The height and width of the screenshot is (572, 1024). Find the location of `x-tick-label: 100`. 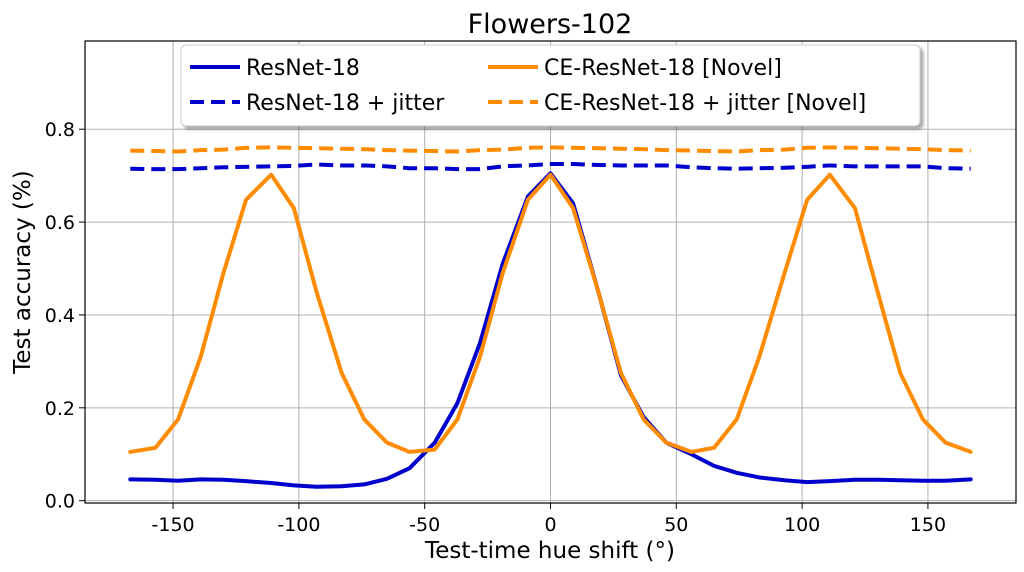

x-tick-label: 100 is located at coordinates (802, 525).